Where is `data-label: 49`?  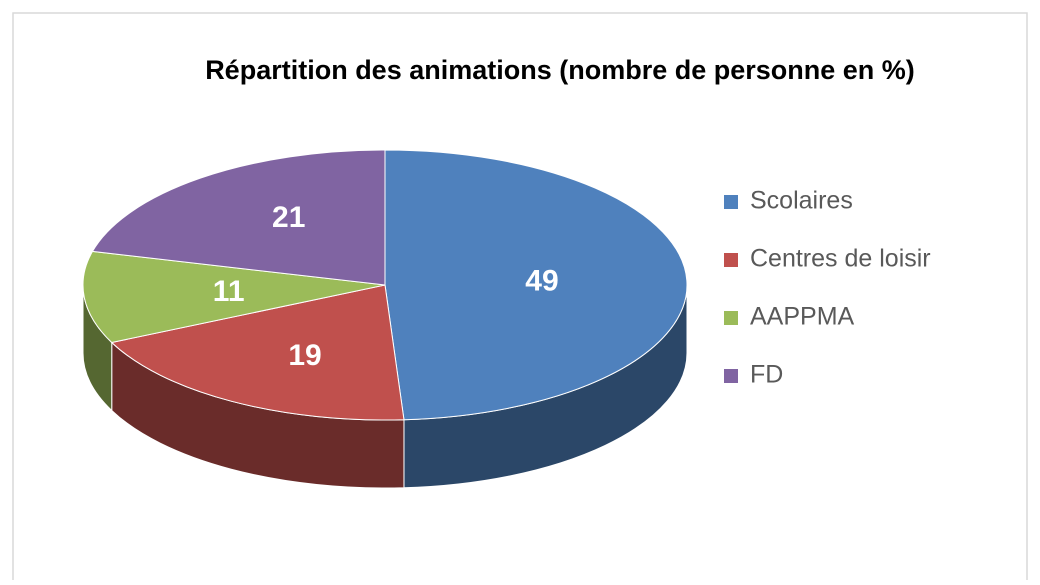
data-label: 49 is located at coordinates (541, 280).